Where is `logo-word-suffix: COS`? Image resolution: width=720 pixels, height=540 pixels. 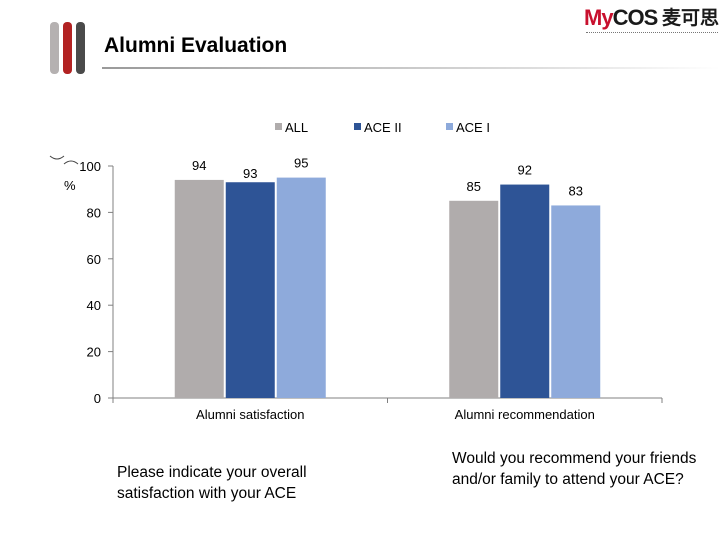
logo-word-suffix: COS is located at coordinates (635, 17).